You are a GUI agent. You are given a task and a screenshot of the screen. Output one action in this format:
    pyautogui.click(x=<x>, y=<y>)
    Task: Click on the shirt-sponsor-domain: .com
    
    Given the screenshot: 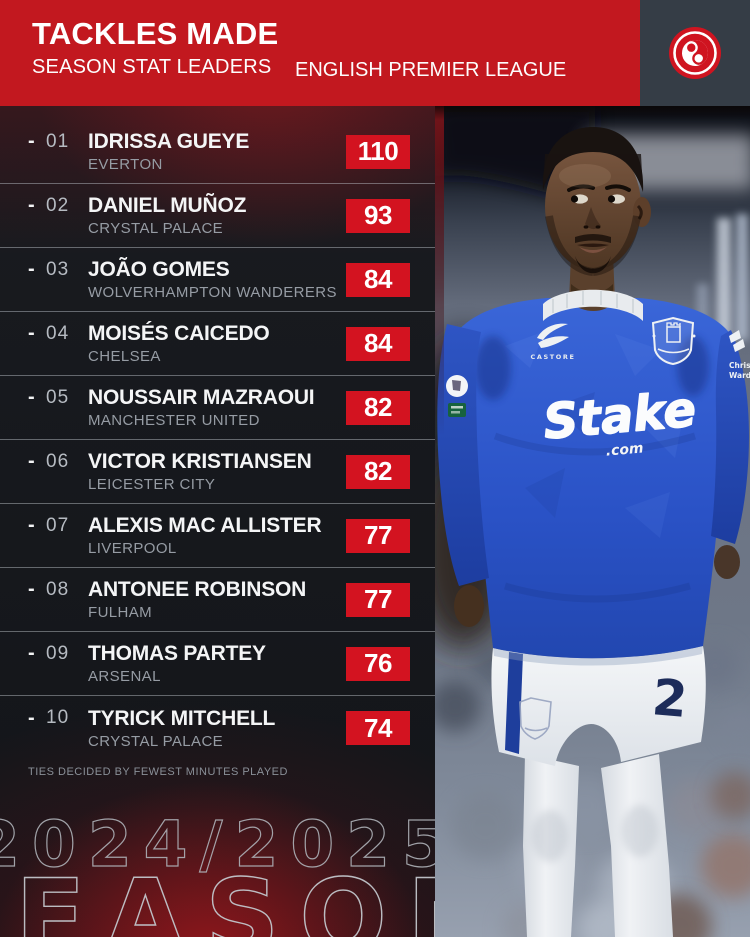 What is the action you would take?
    pyautogui.click(x=624, y=449)
    